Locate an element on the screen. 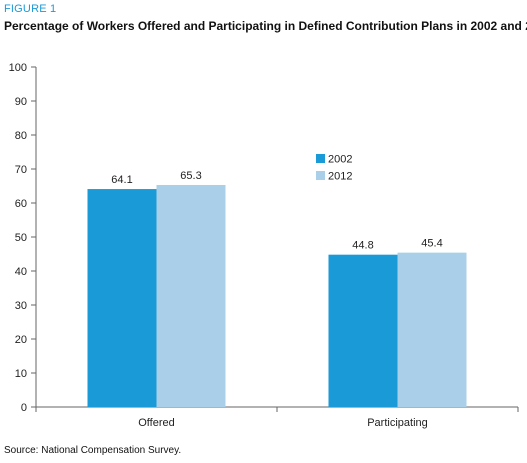  bar-2002-participating is located at coordinates (363, 330).